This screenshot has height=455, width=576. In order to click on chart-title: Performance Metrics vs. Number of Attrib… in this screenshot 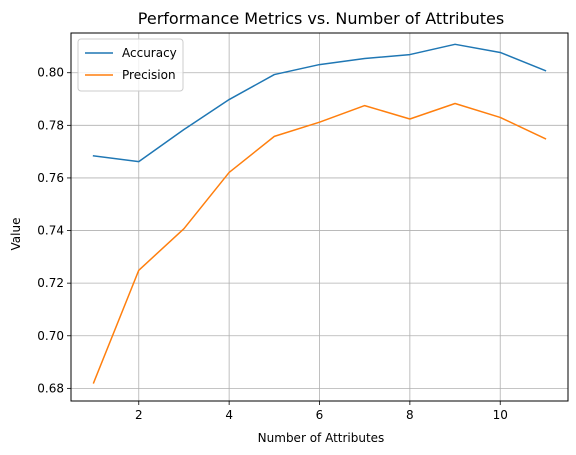, I will do `click(321, 18)`.